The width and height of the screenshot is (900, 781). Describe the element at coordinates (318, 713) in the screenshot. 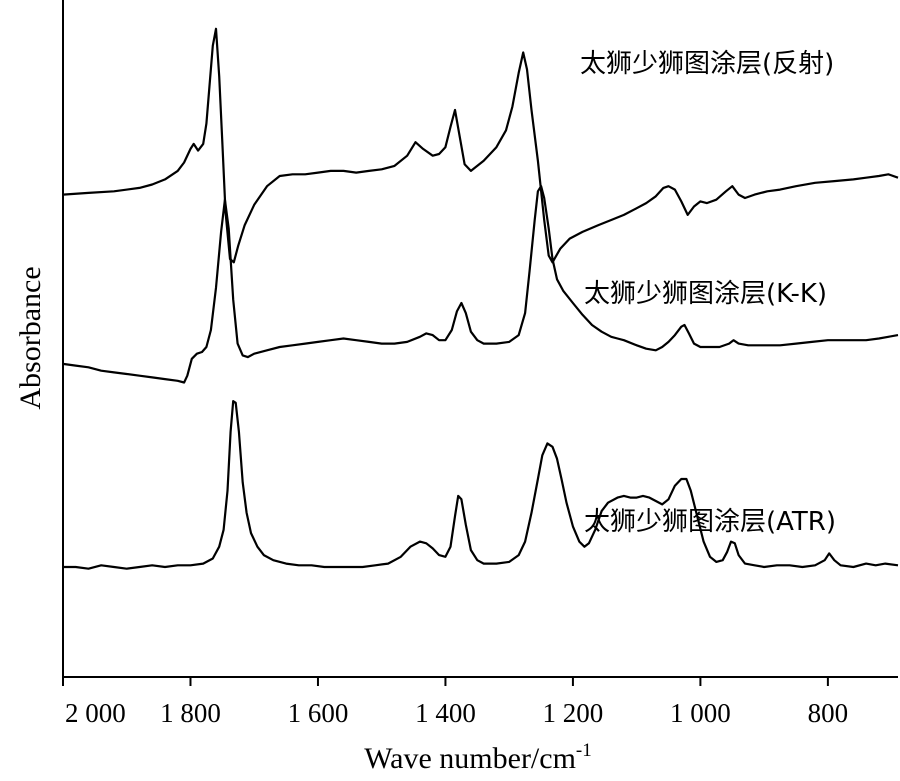

I see `x-tick-label-2: 1 600` at that location.